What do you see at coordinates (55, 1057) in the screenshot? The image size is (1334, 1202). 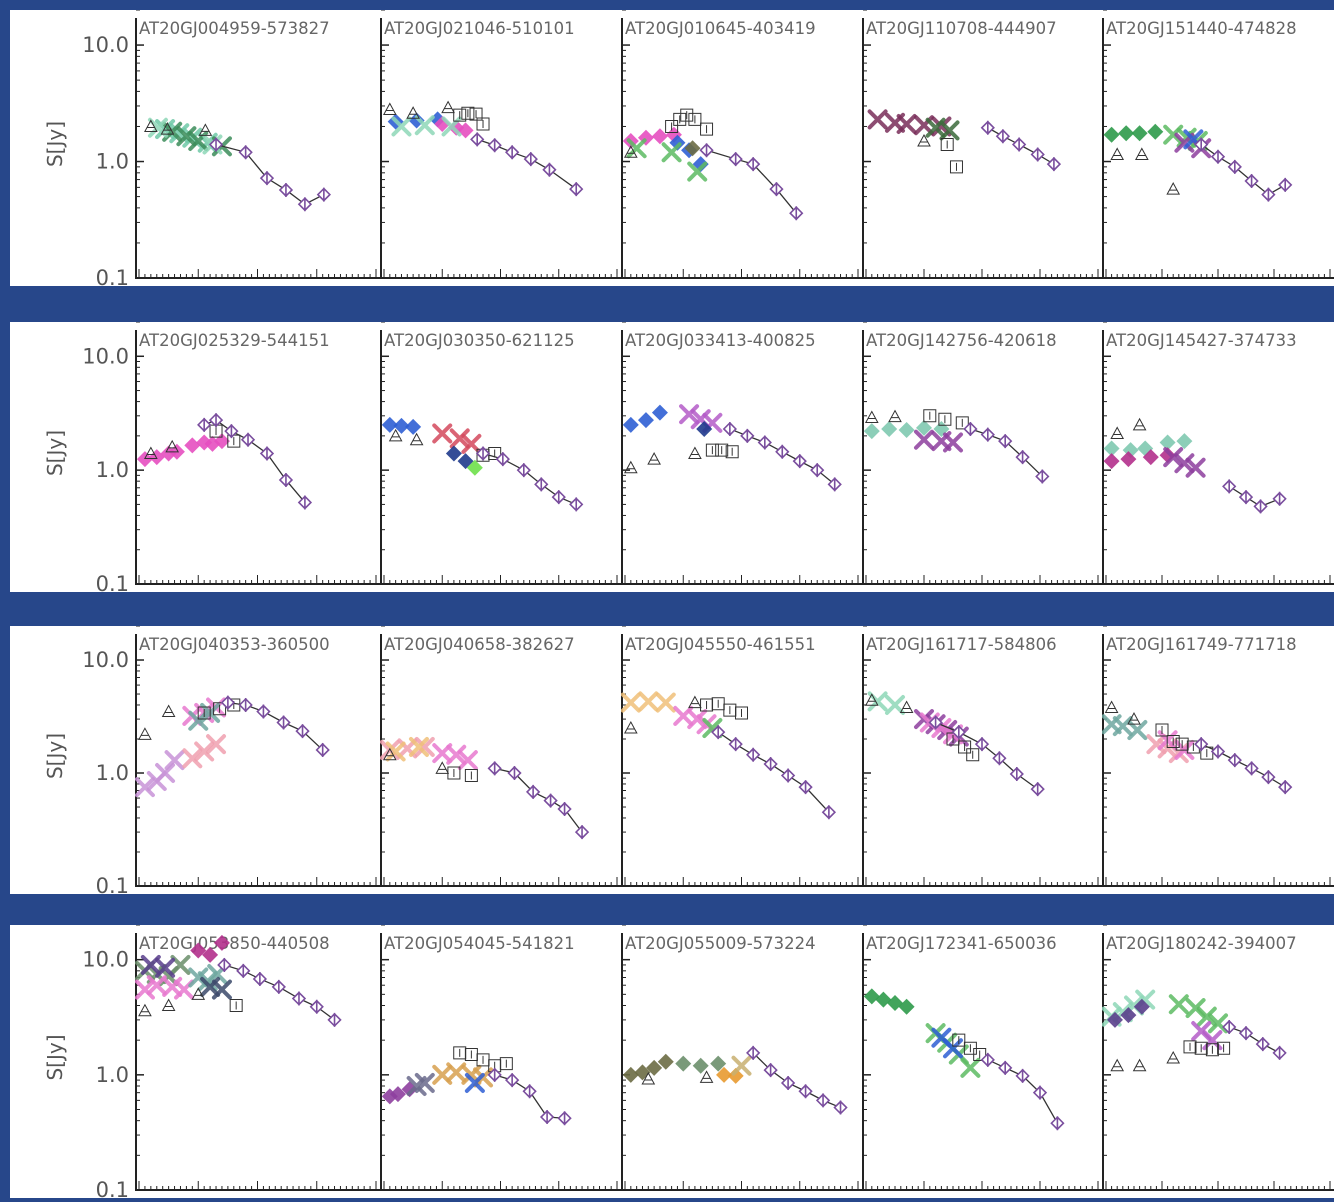 I see `y-axis-label: S[Jy]` at bounding box center [55, 1057].